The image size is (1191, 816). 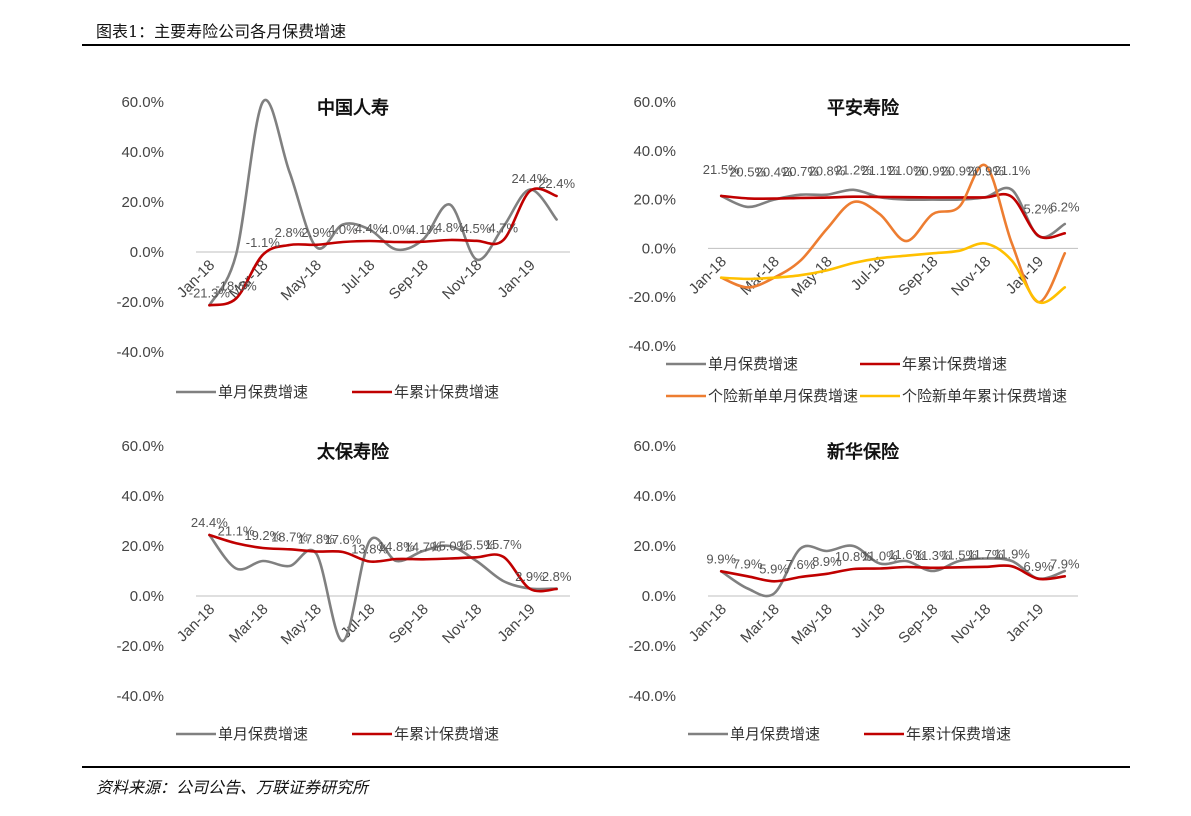 I want to click on data-label: 11.7%, so click(x=986, y=554).